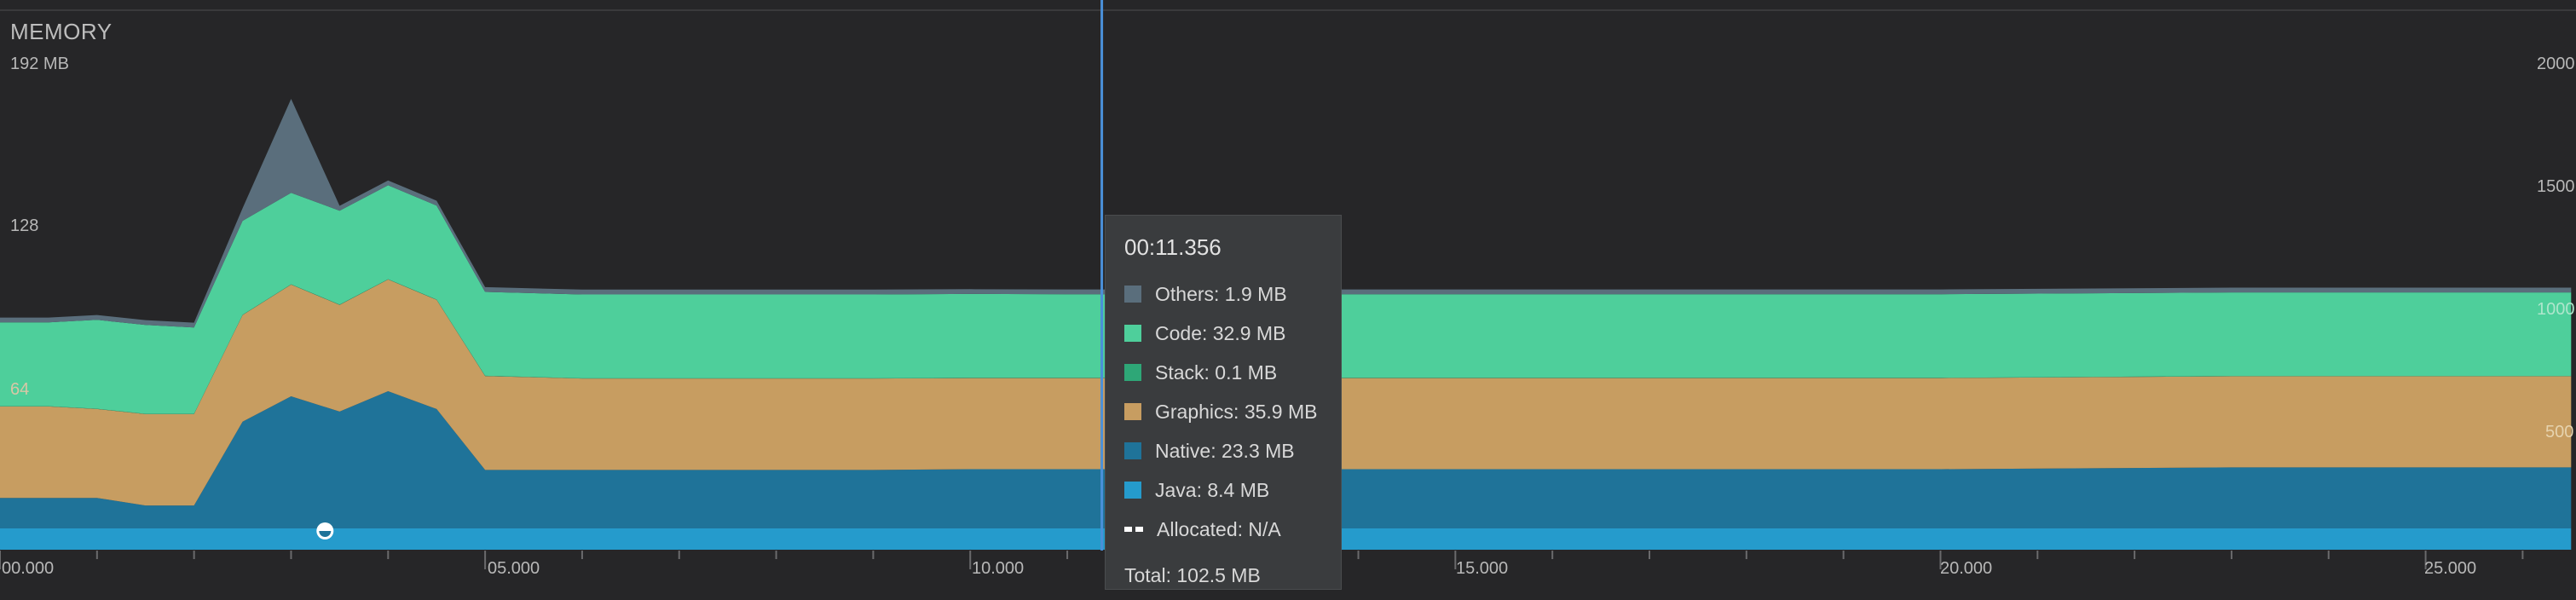 The height and width of the screenshot is (600, 2576). I want to click on tooltip-time: 00:11.356, so click(1173, 247).